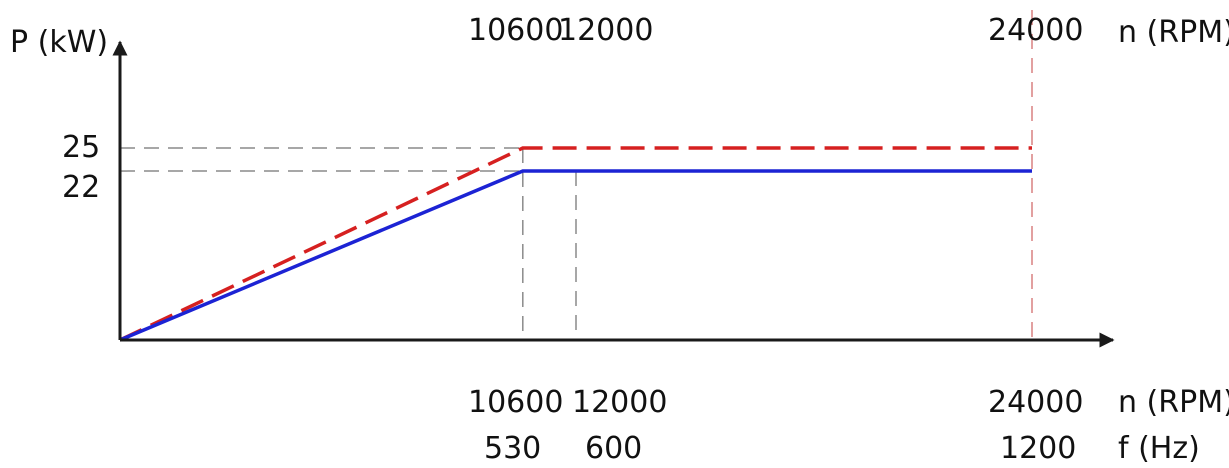 Image resolution: width=1229 pixels, height=468 pixels. Describe the element at coordinates (81, 147) in the screenshot. I see `y-tick-25: 25` at that location.